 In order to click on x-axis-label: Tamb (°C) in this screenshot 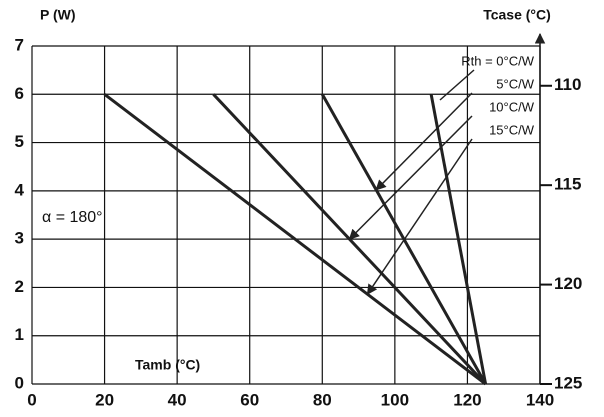, I will do `click(167, 365)`.